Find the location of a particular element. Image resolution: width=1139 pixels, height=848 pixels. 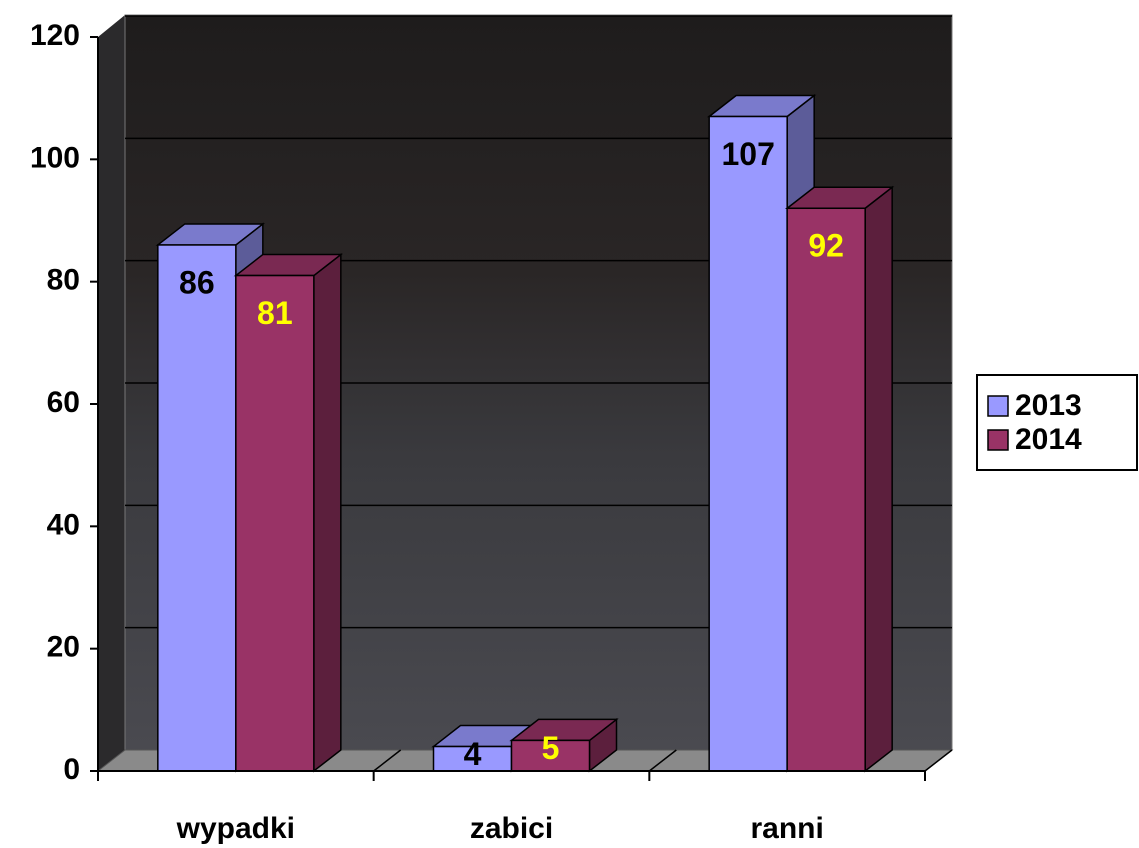

legend is located at coordinates (1057, 422).